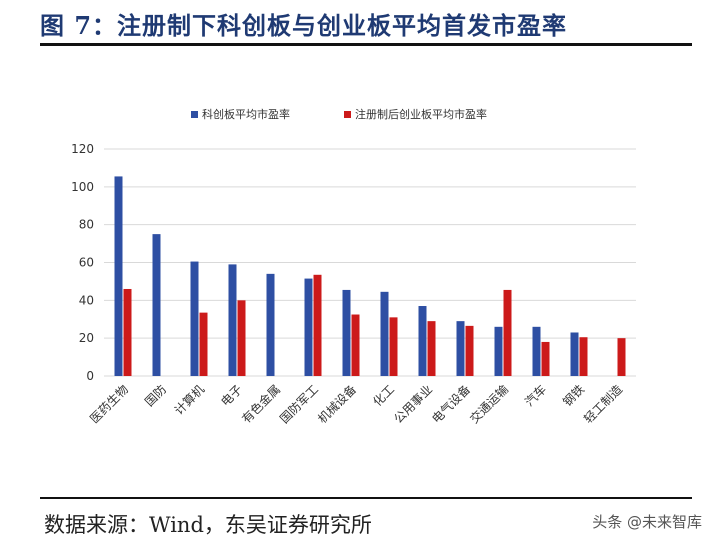 The width and height of the screenshot is (712, 542). Describe the element at coordinates (489, 404) in the screenshot. I see `x-tick-label: 交通运输` at that location.